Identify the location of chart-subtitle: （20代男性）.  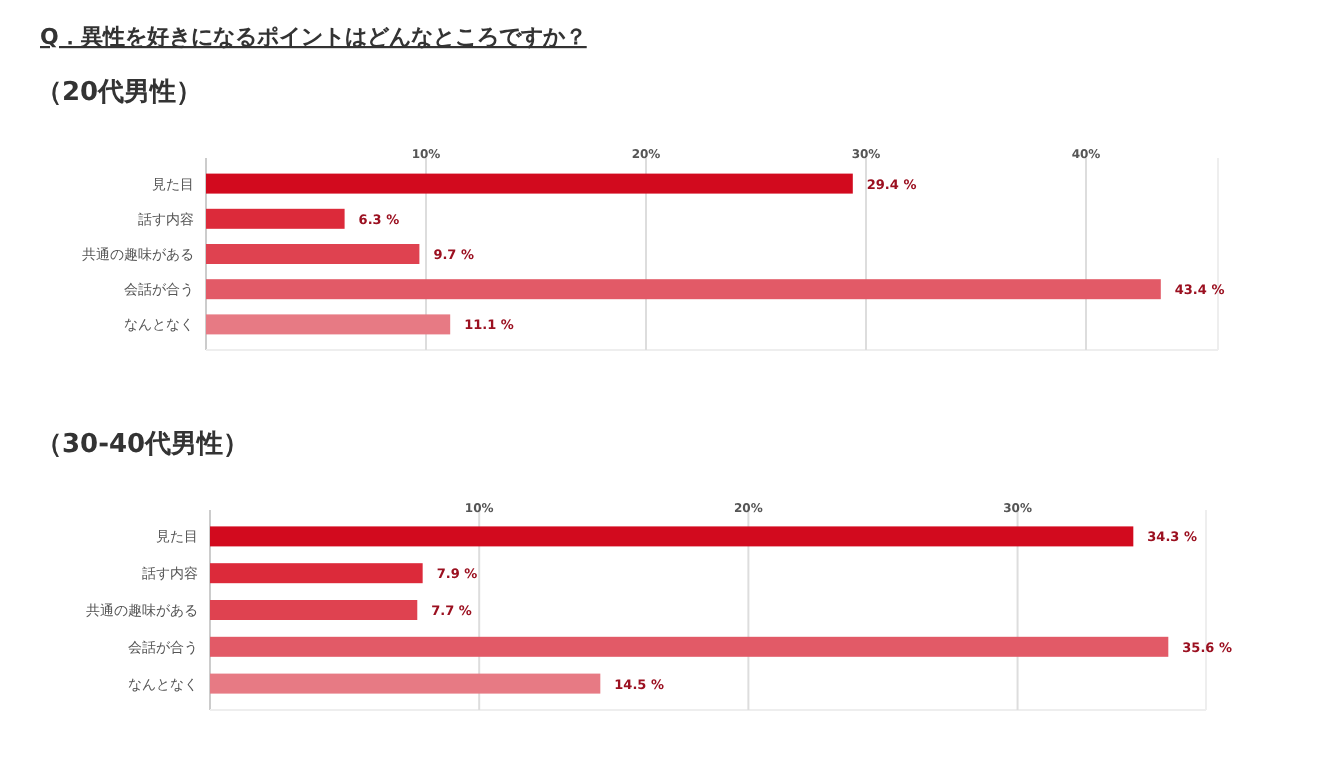
(119, 93).